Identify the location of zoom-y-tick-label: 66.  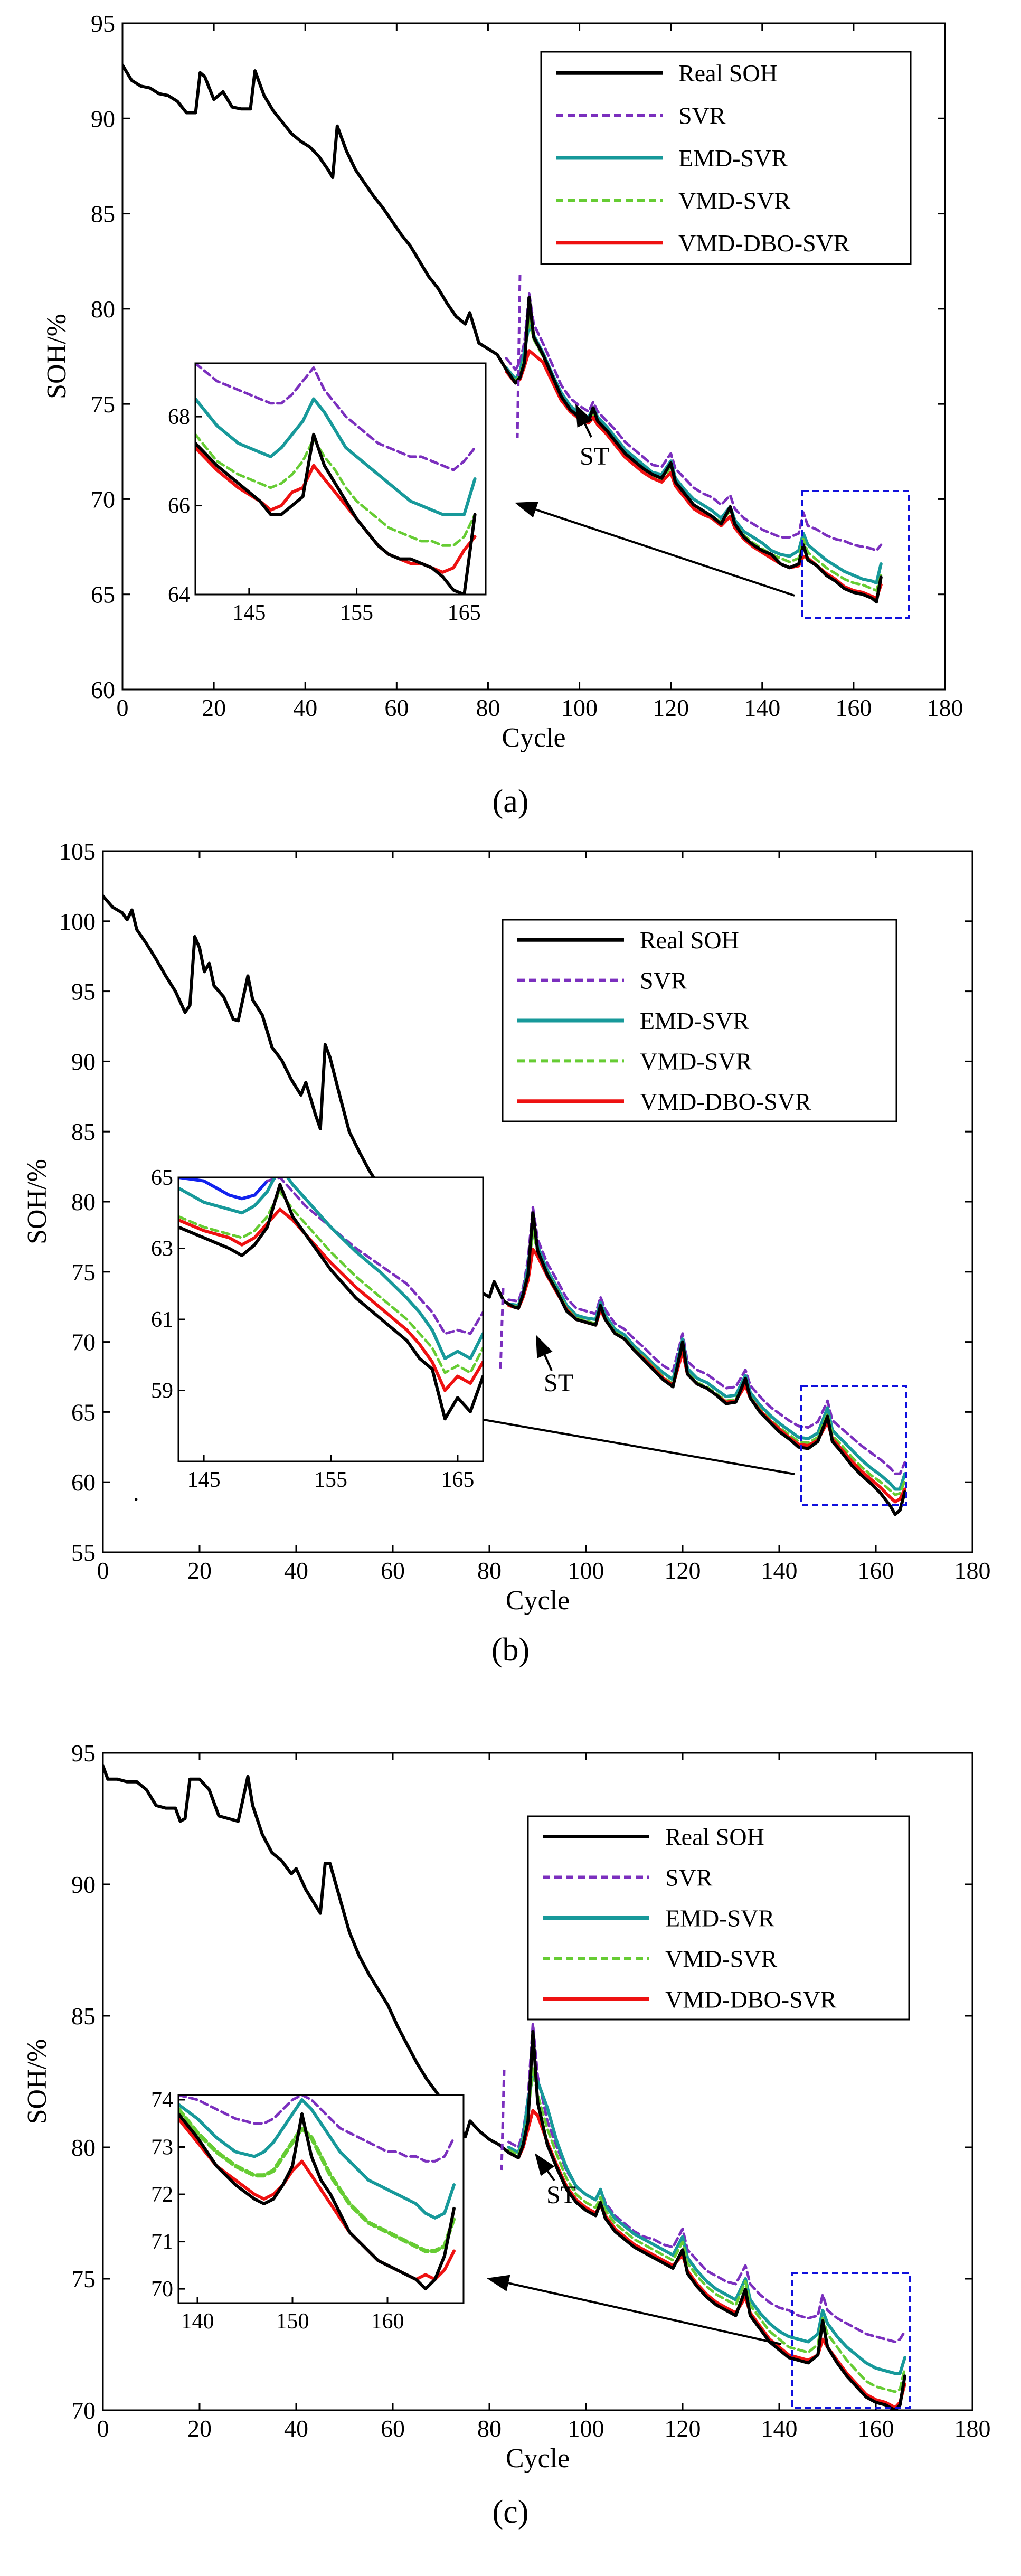
(179, 506).